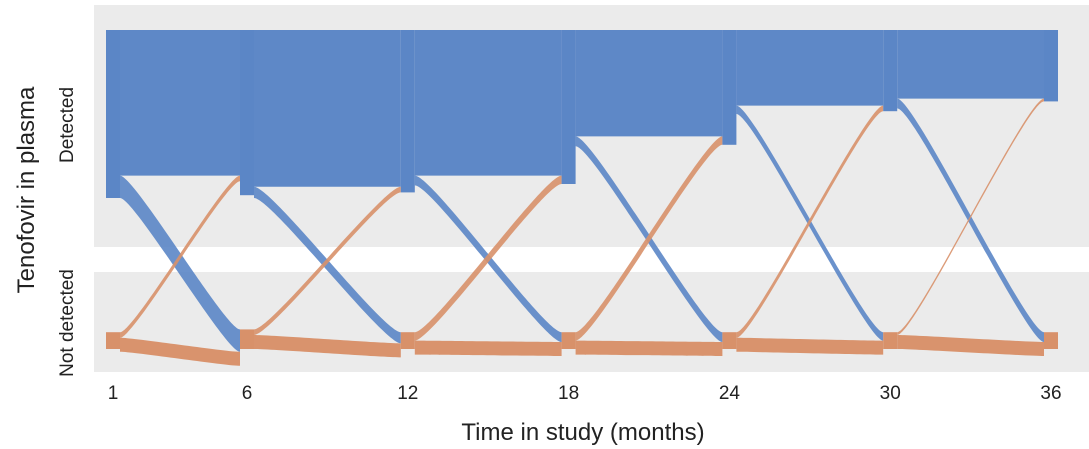 This screenshot has height=449, width=1089. What do you see at coordinates (407, 393) in the screenshot?
I see `x-tick-12: 12` at bounding box center [407, 393].